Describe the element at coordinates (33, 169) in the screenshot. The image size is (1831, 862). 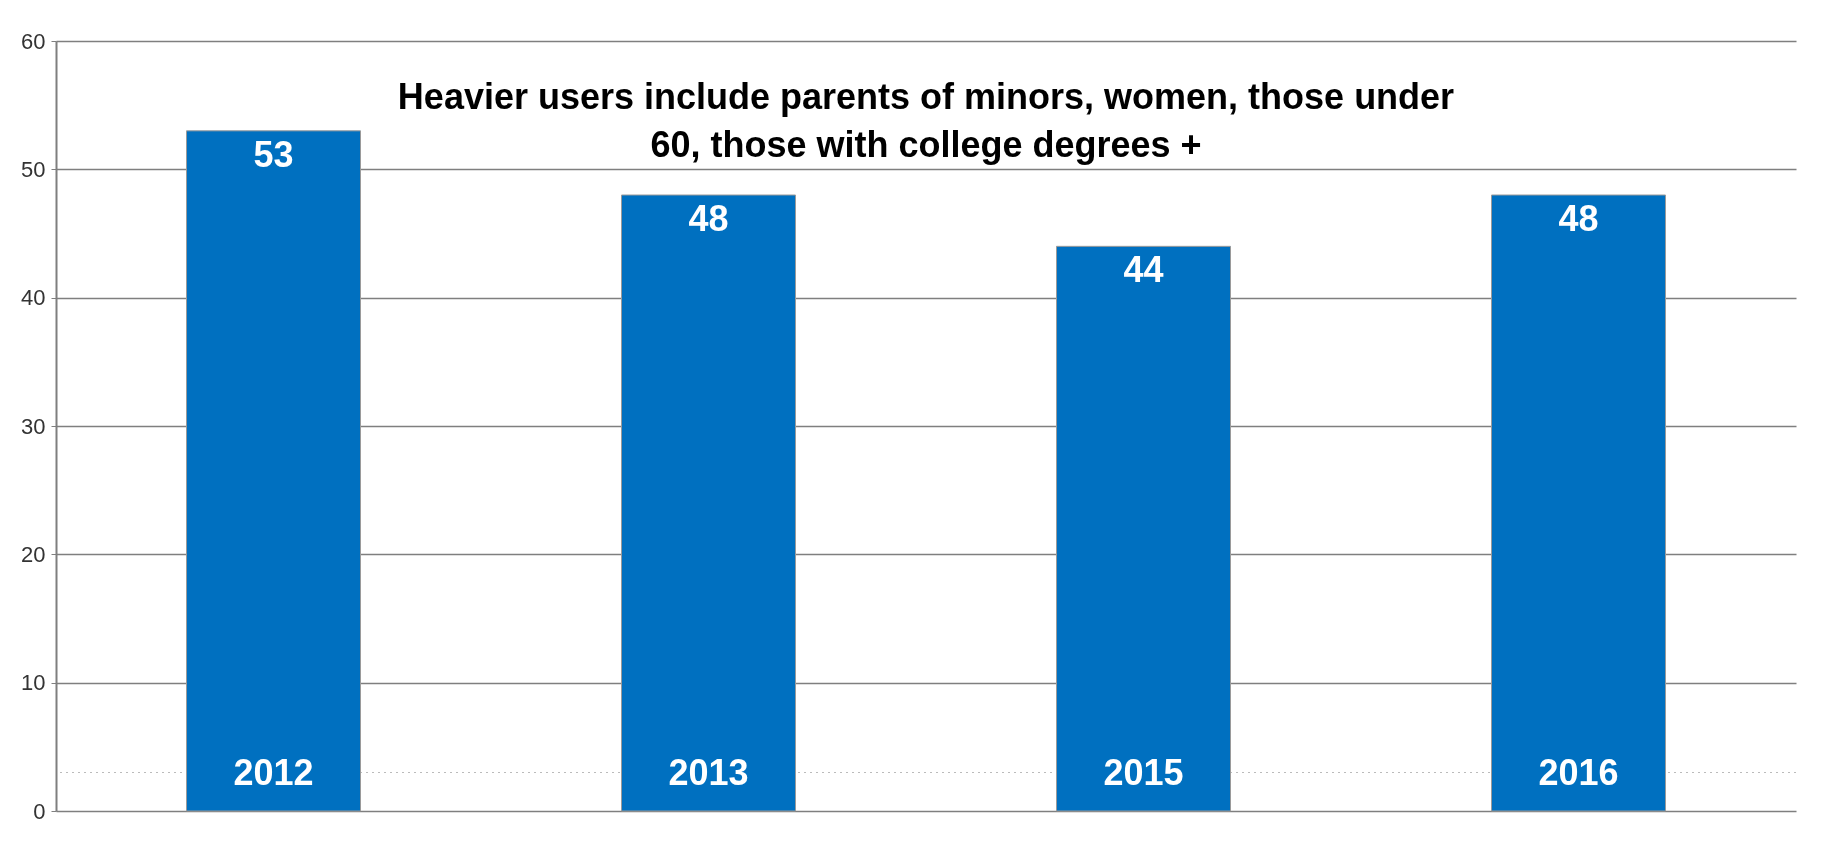
I see `y-tick-label: 50` at that location.